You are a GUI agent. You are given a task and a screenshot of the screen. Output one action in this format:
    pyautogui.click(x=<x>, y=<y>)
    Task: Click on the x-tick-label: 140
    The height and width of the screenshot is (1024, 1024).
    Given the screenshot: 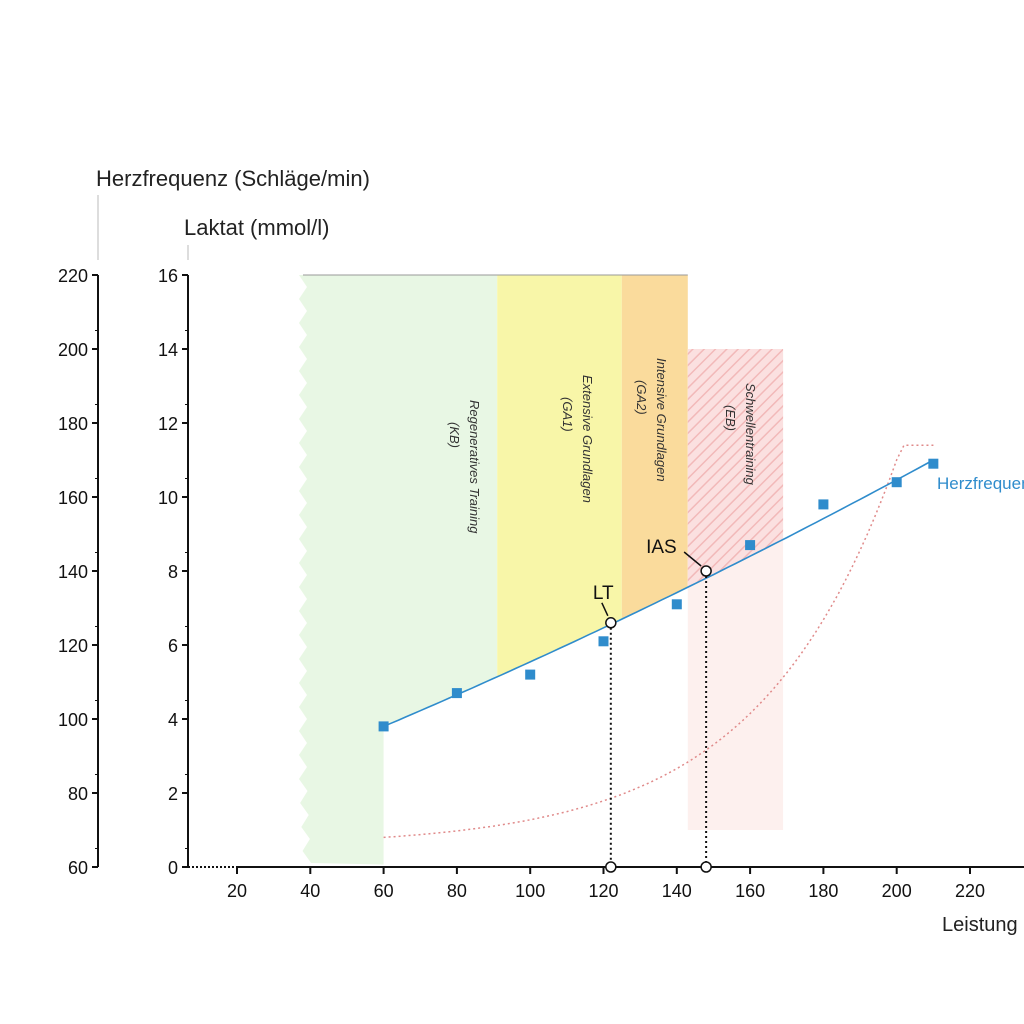 What is the action you would take?
    pyautogui.click(x=677, y=891)
    